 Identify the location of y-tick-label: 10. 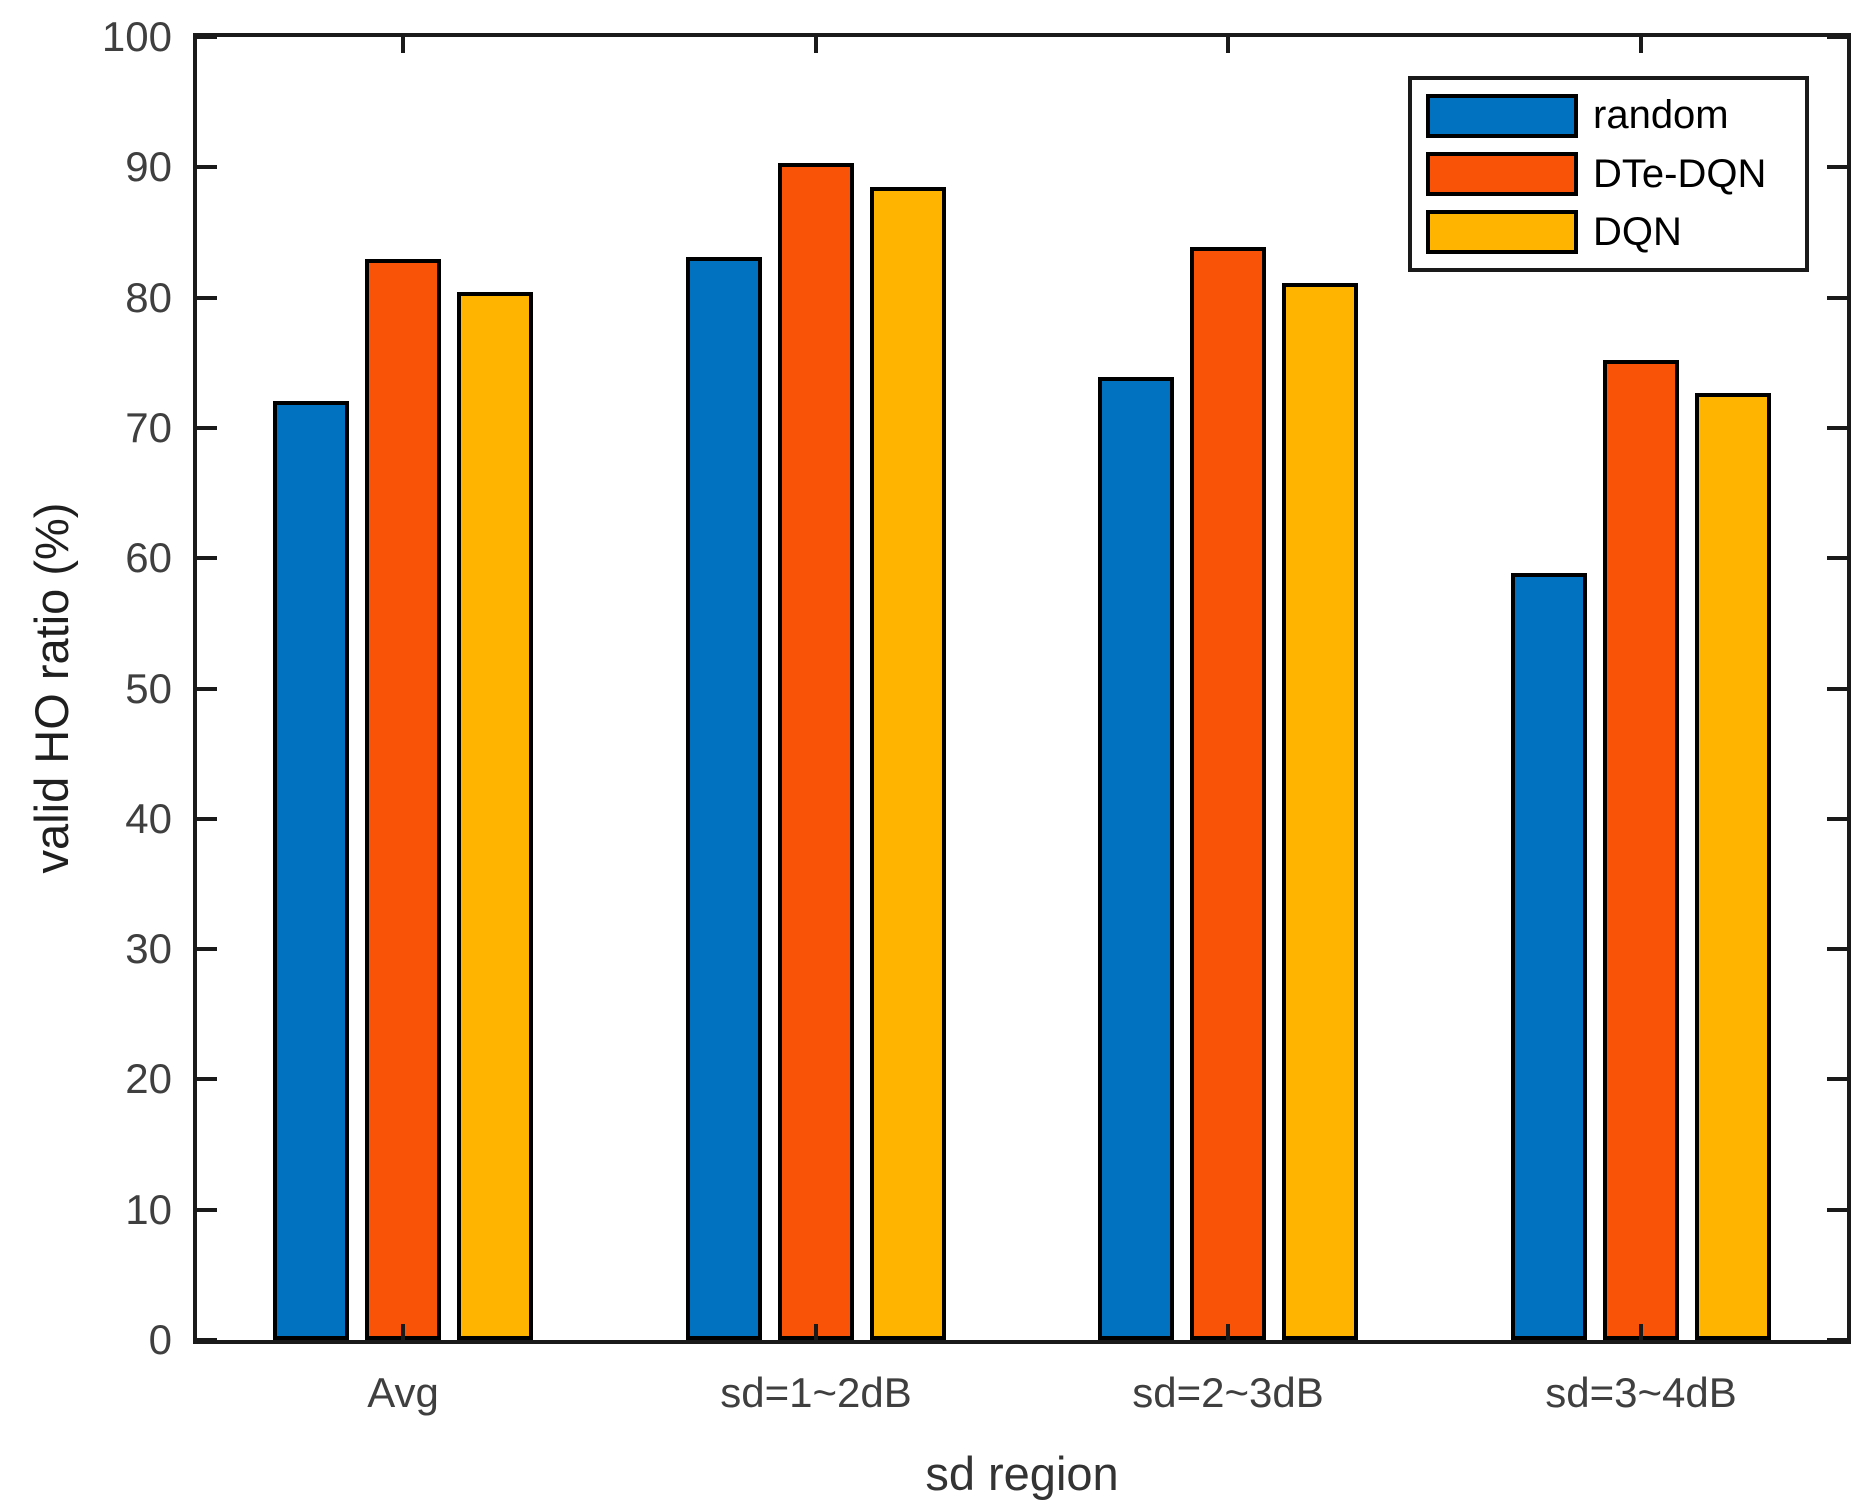
(148, 1209).